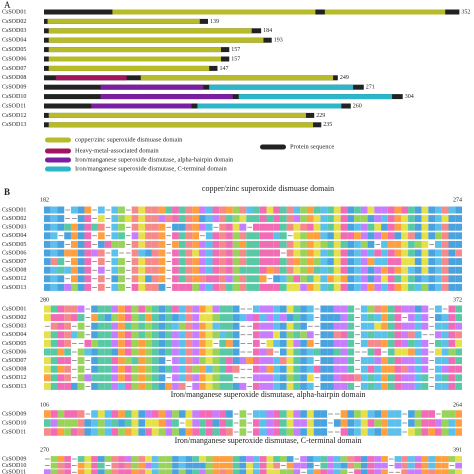  Describe the element at coordinates (457, 200) in the screenshot. I see `end-position: 274` at that location.